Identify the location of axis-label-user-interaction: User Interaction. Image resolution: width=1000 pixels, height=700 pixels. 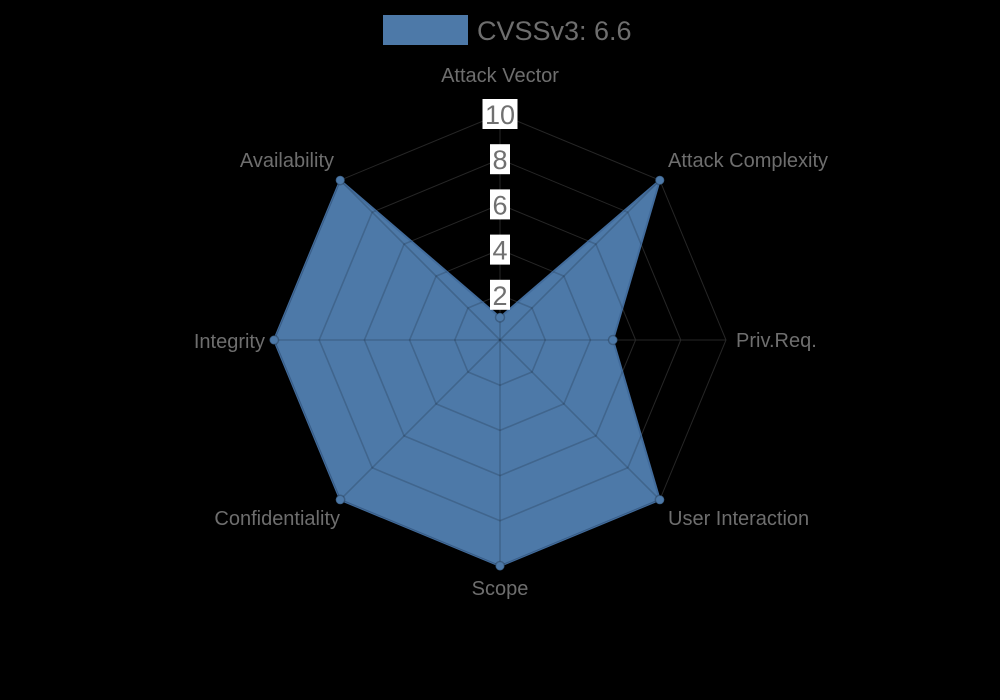
(738, 519).